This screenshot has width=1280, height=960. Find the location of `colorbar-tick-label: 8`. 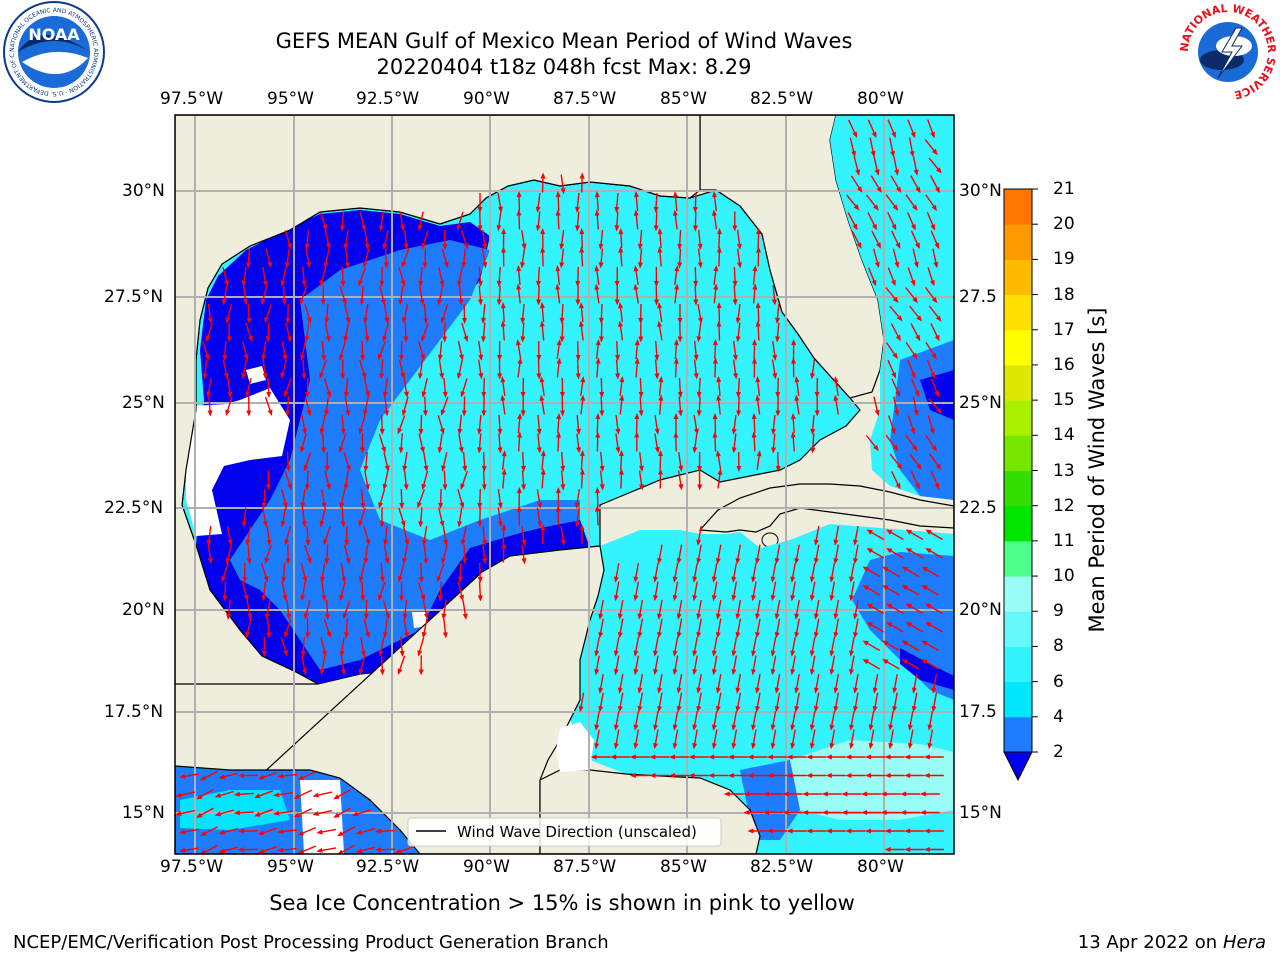

colorbar-tick-label: 8 is located at coordinates (1058, 646).